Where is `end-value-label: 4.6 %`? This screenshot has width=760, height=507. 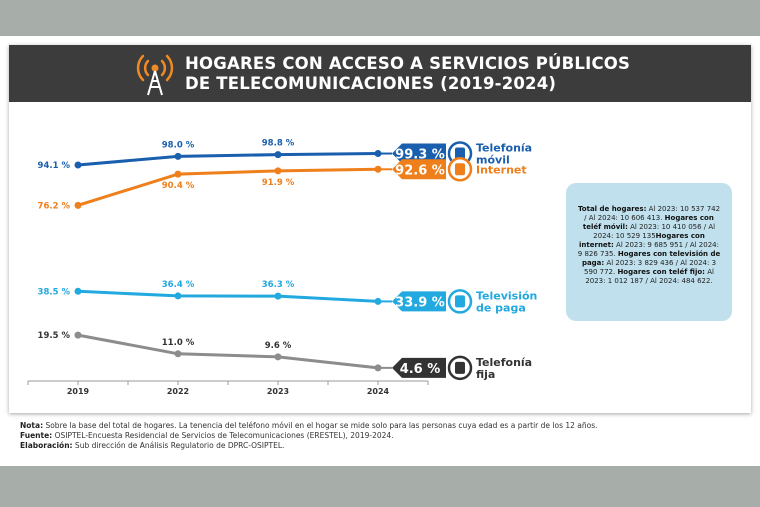
end-value-label: 4.6 % is located at coordinates (420, 369).